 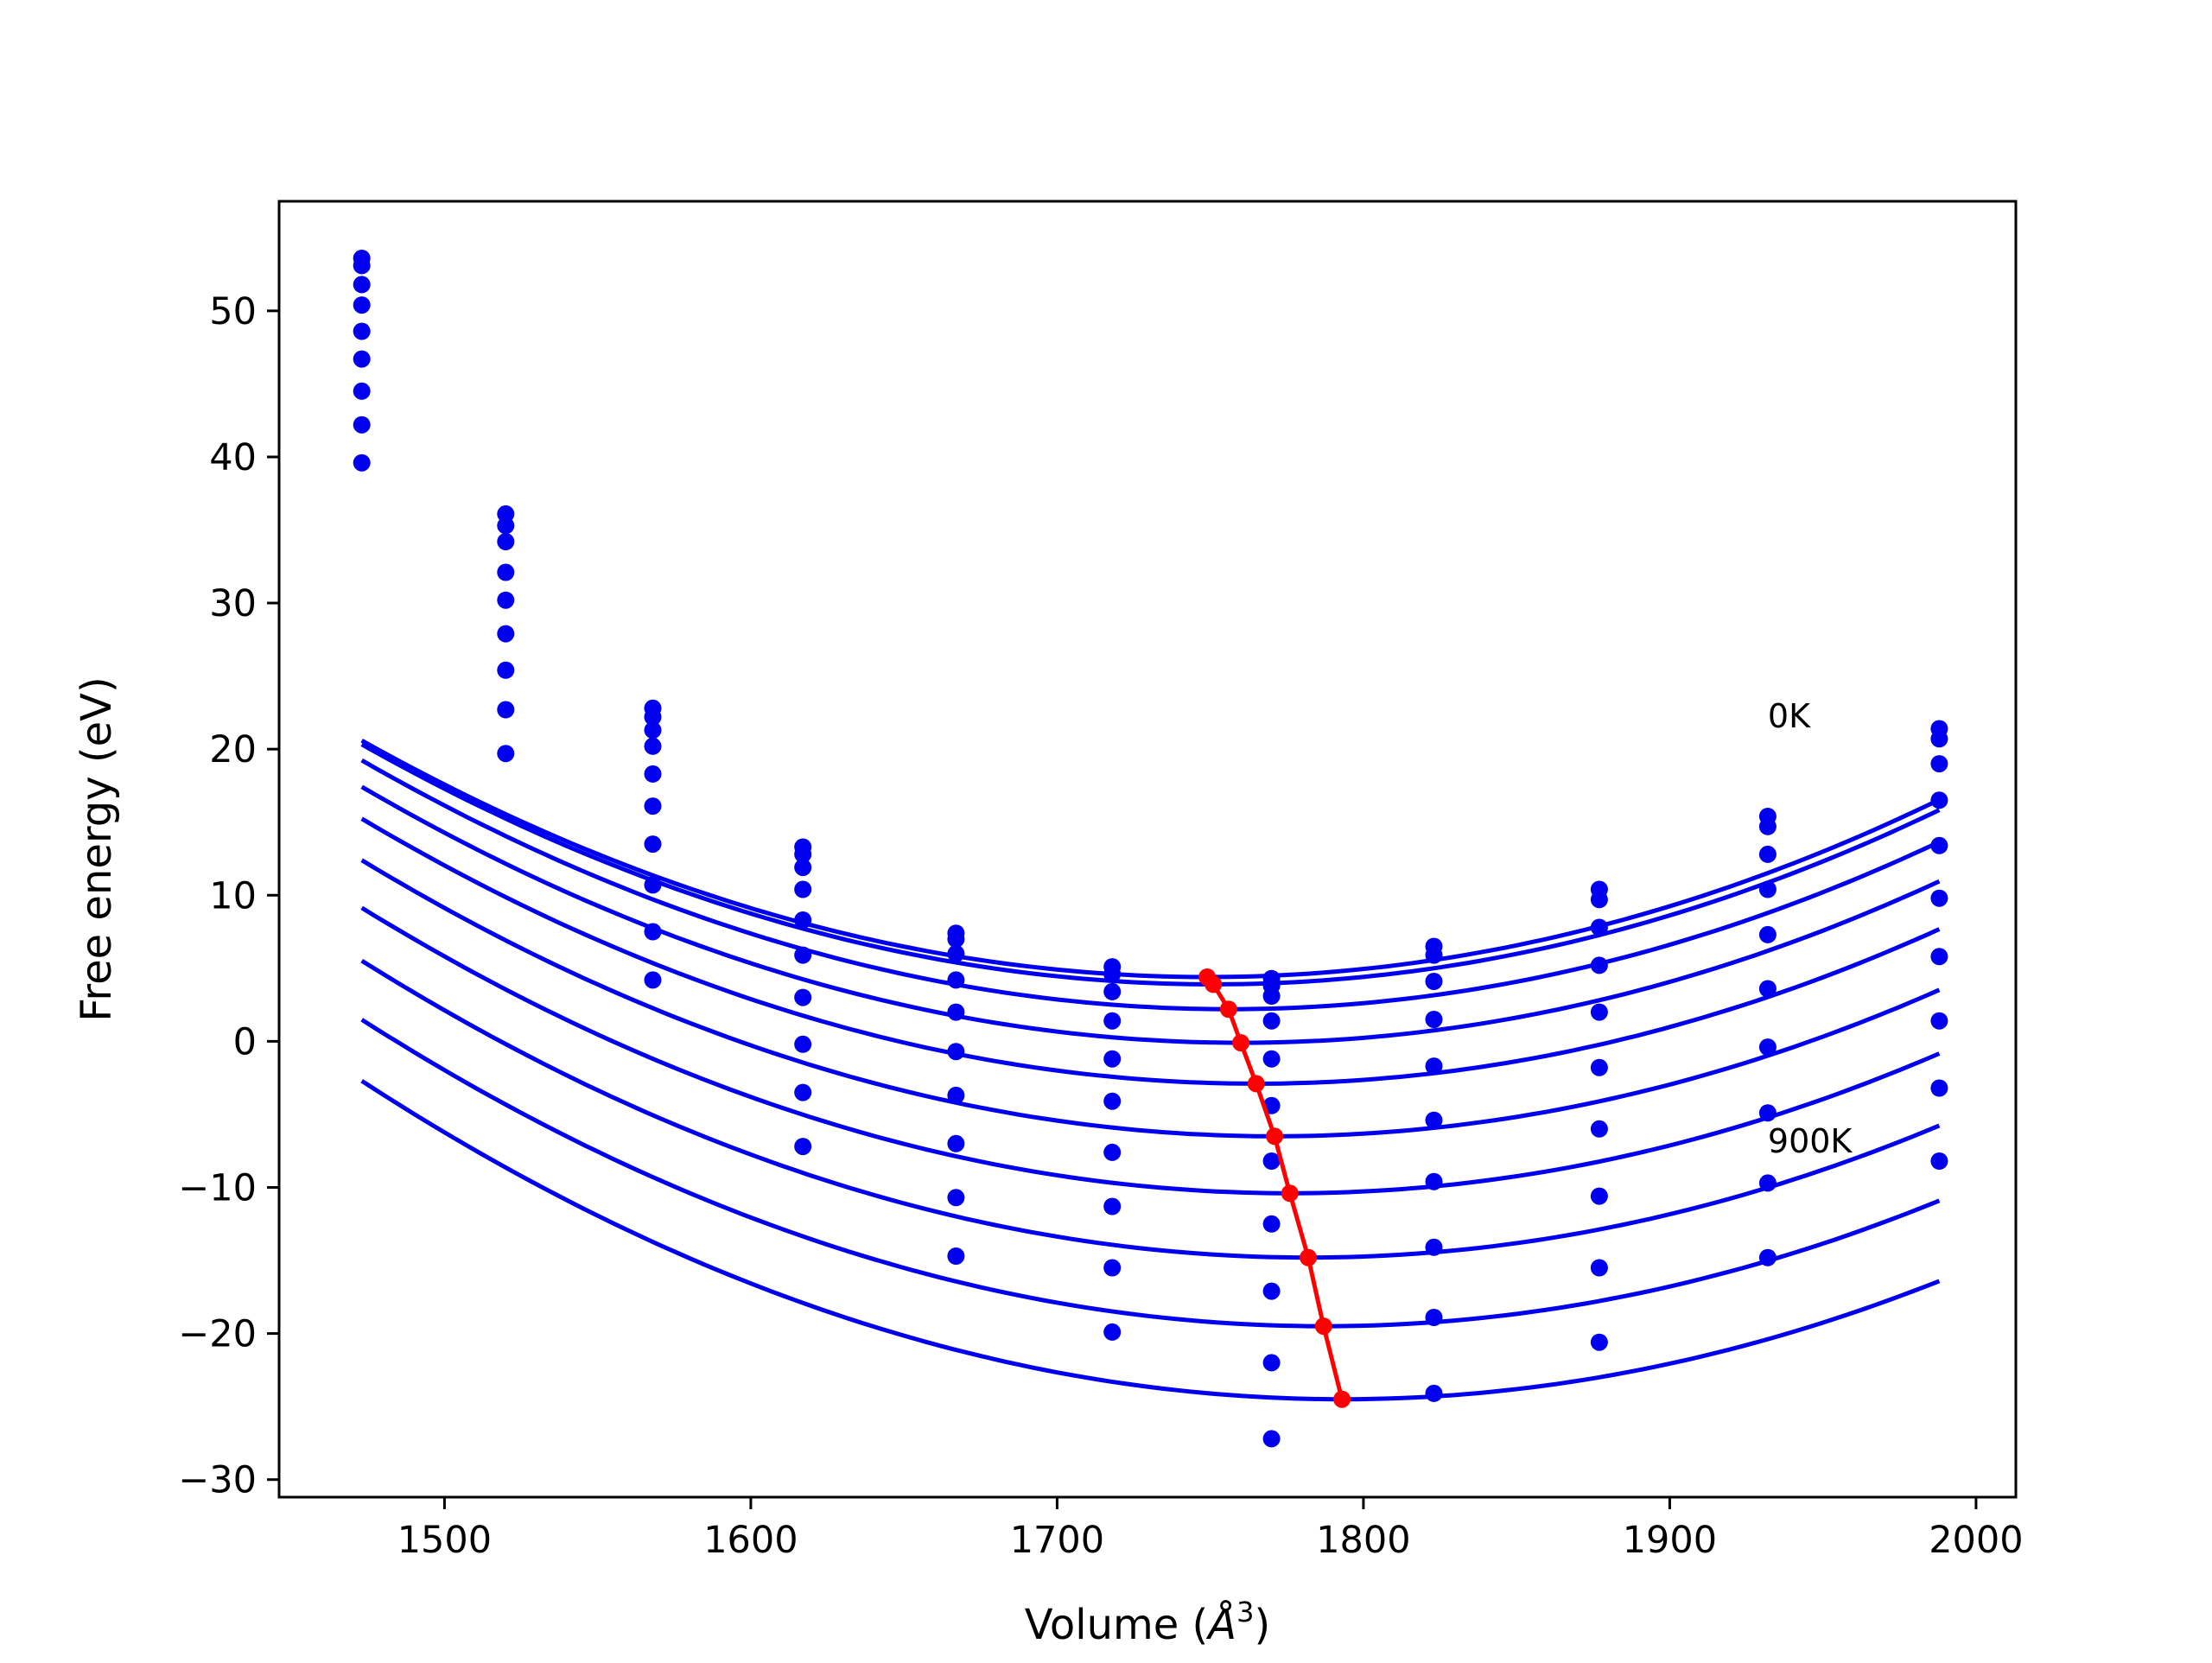 What do you see at coordinates (233, 749) in the screenshot?
I see `y-tick-label-5: 20` at bounding box center [233, 749].